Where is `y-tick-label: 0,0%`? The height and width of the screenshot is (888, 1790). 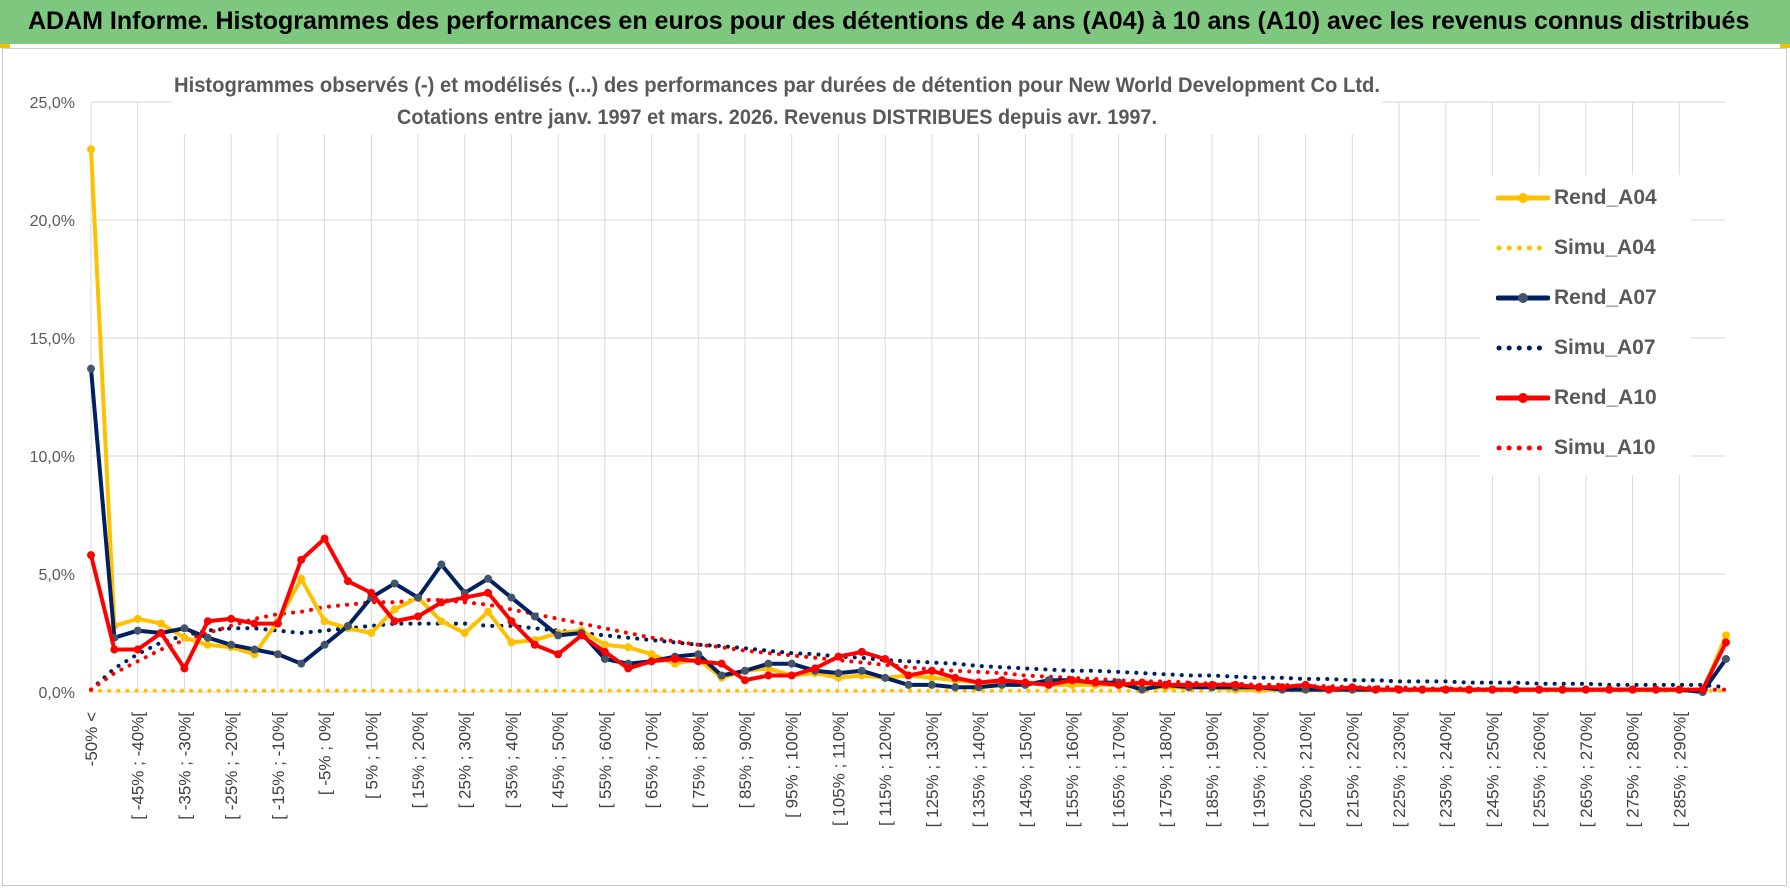 y-tick-label: 0,0% is located at coordinates (57, 693).